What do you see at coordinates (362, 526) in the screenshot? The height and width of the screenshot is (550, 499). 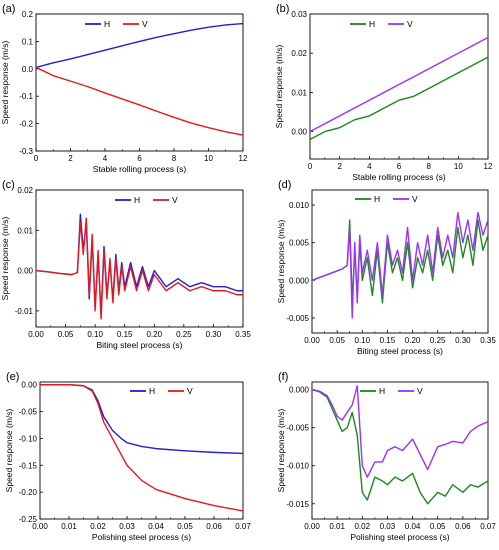 I see `x-tick-label: 0.02` at bounding box center [362, 526].